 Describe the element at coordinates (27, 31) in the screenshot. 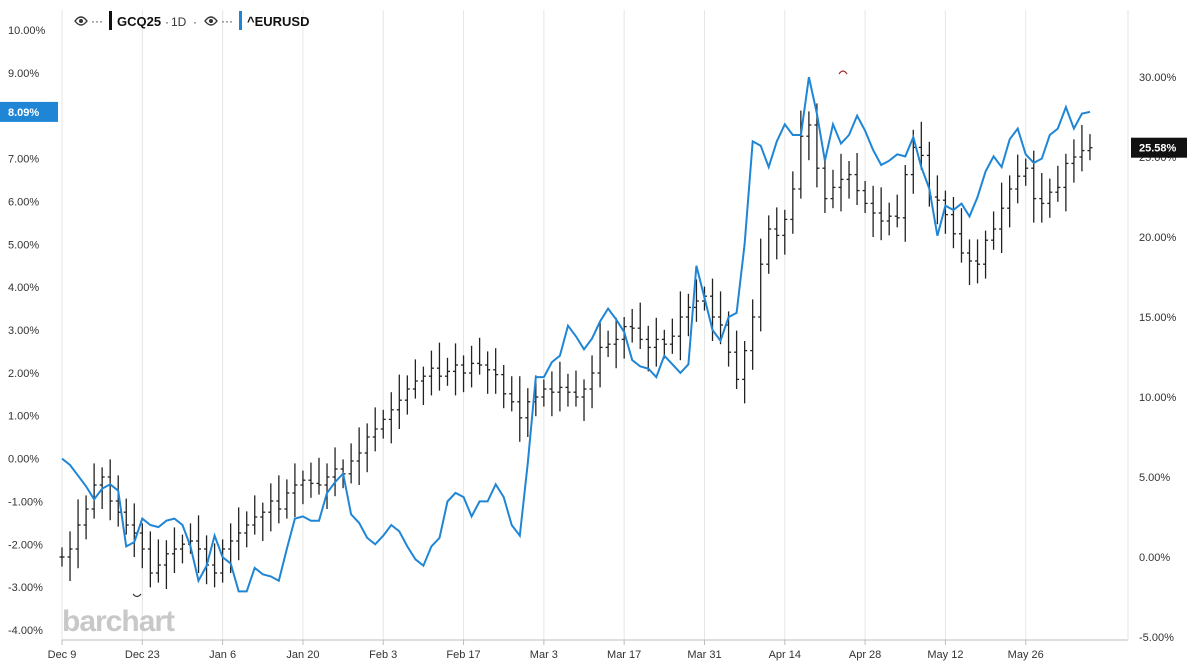

I see `left-tick-label: 10.00%` at that location.